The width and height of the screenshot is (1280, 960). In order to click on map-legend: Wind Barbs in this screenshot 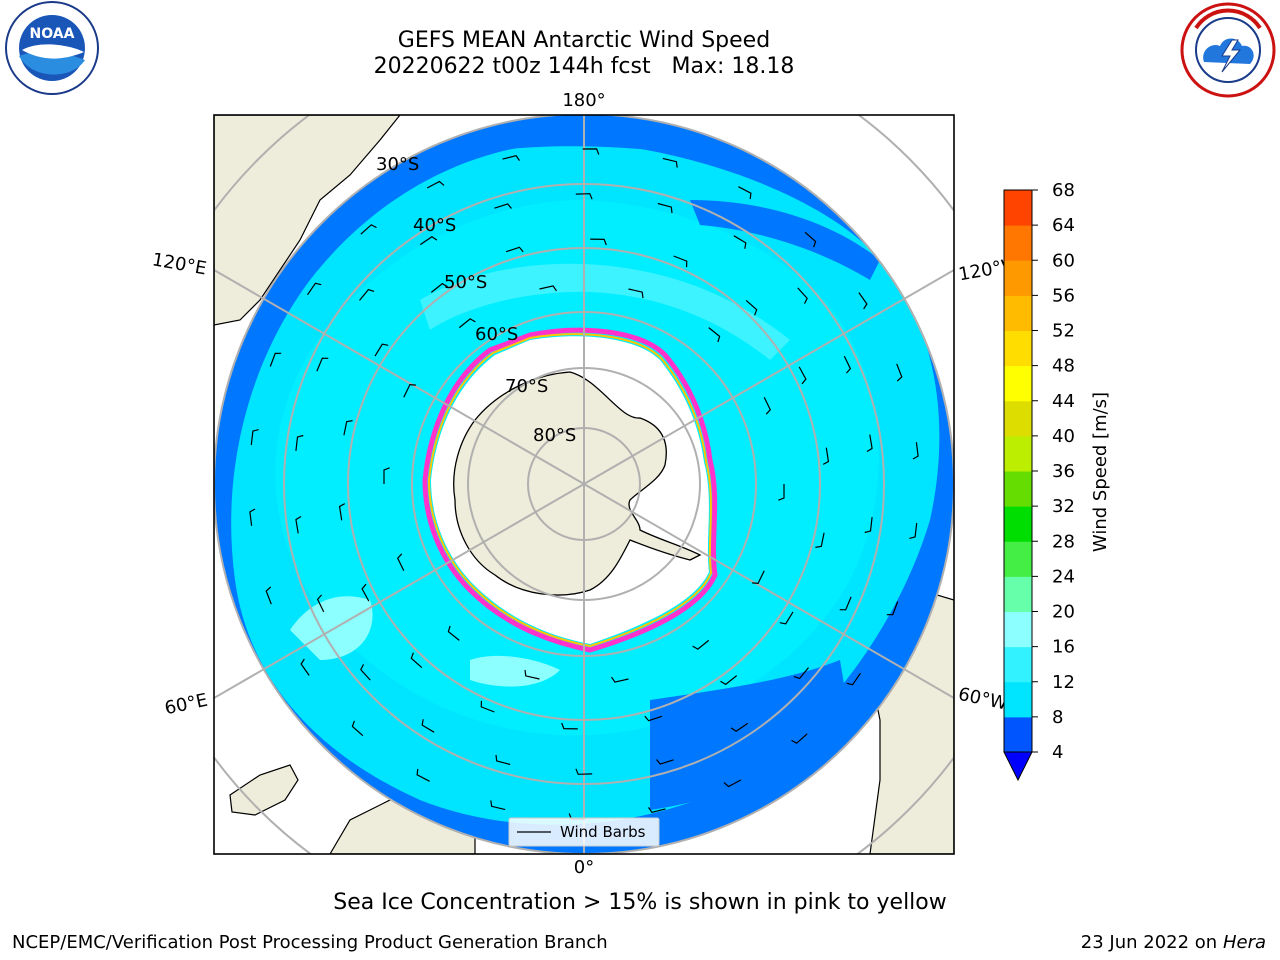, I will do `click(584, 832)`.